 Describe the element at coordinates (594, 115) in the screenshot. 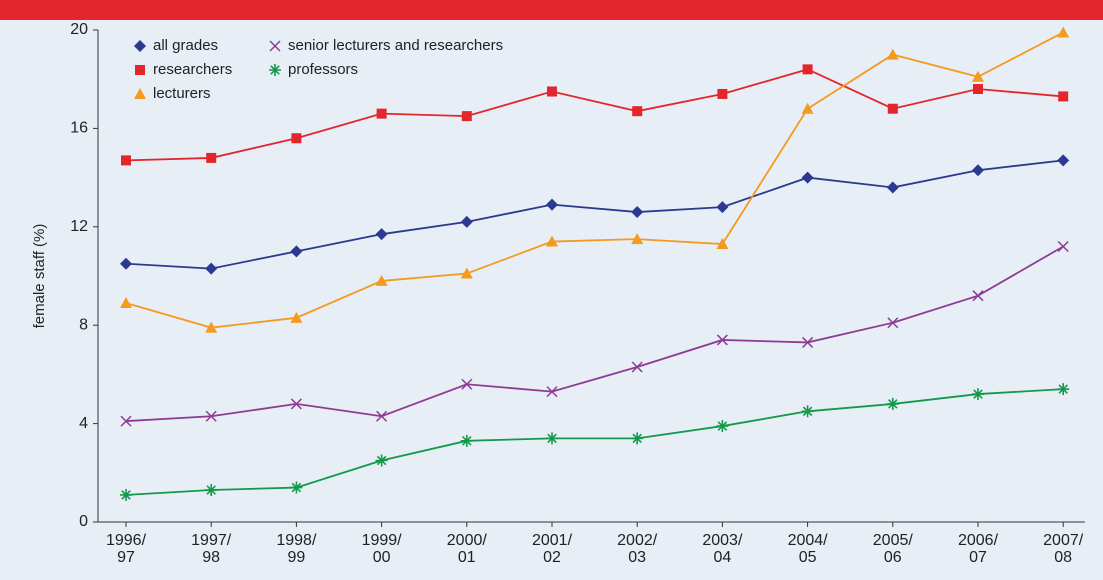

I see `series-line` at that location.